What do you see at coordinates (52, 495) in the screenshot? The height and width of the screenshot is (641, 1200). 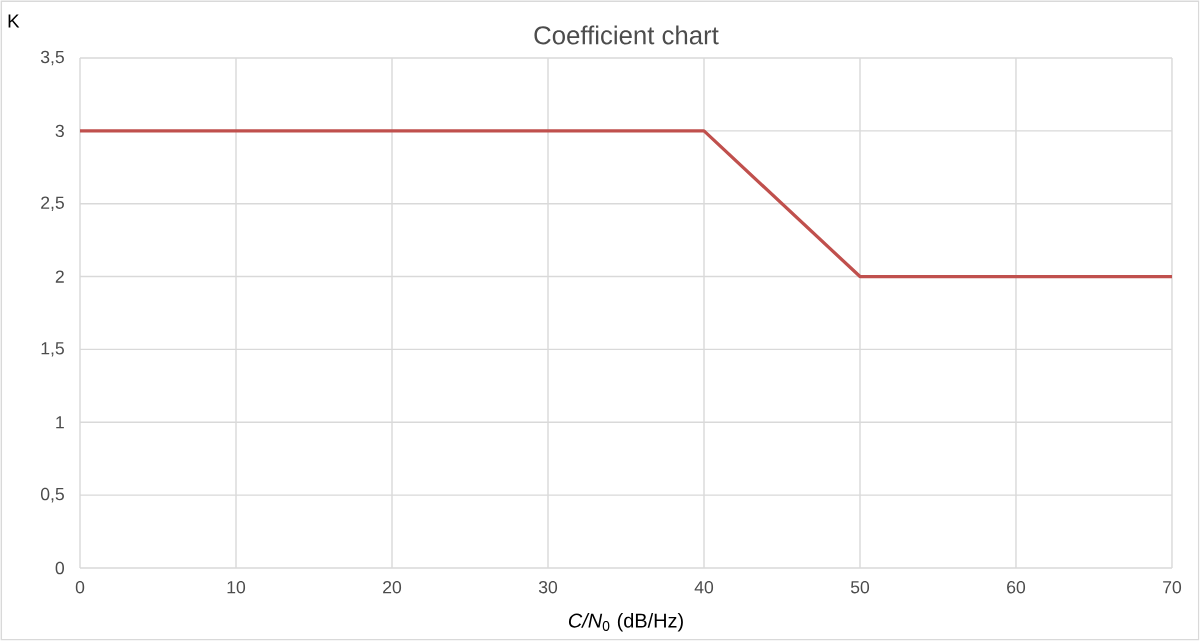 I see `y-tick-label: 0,5` at bounding box center [52, 495].